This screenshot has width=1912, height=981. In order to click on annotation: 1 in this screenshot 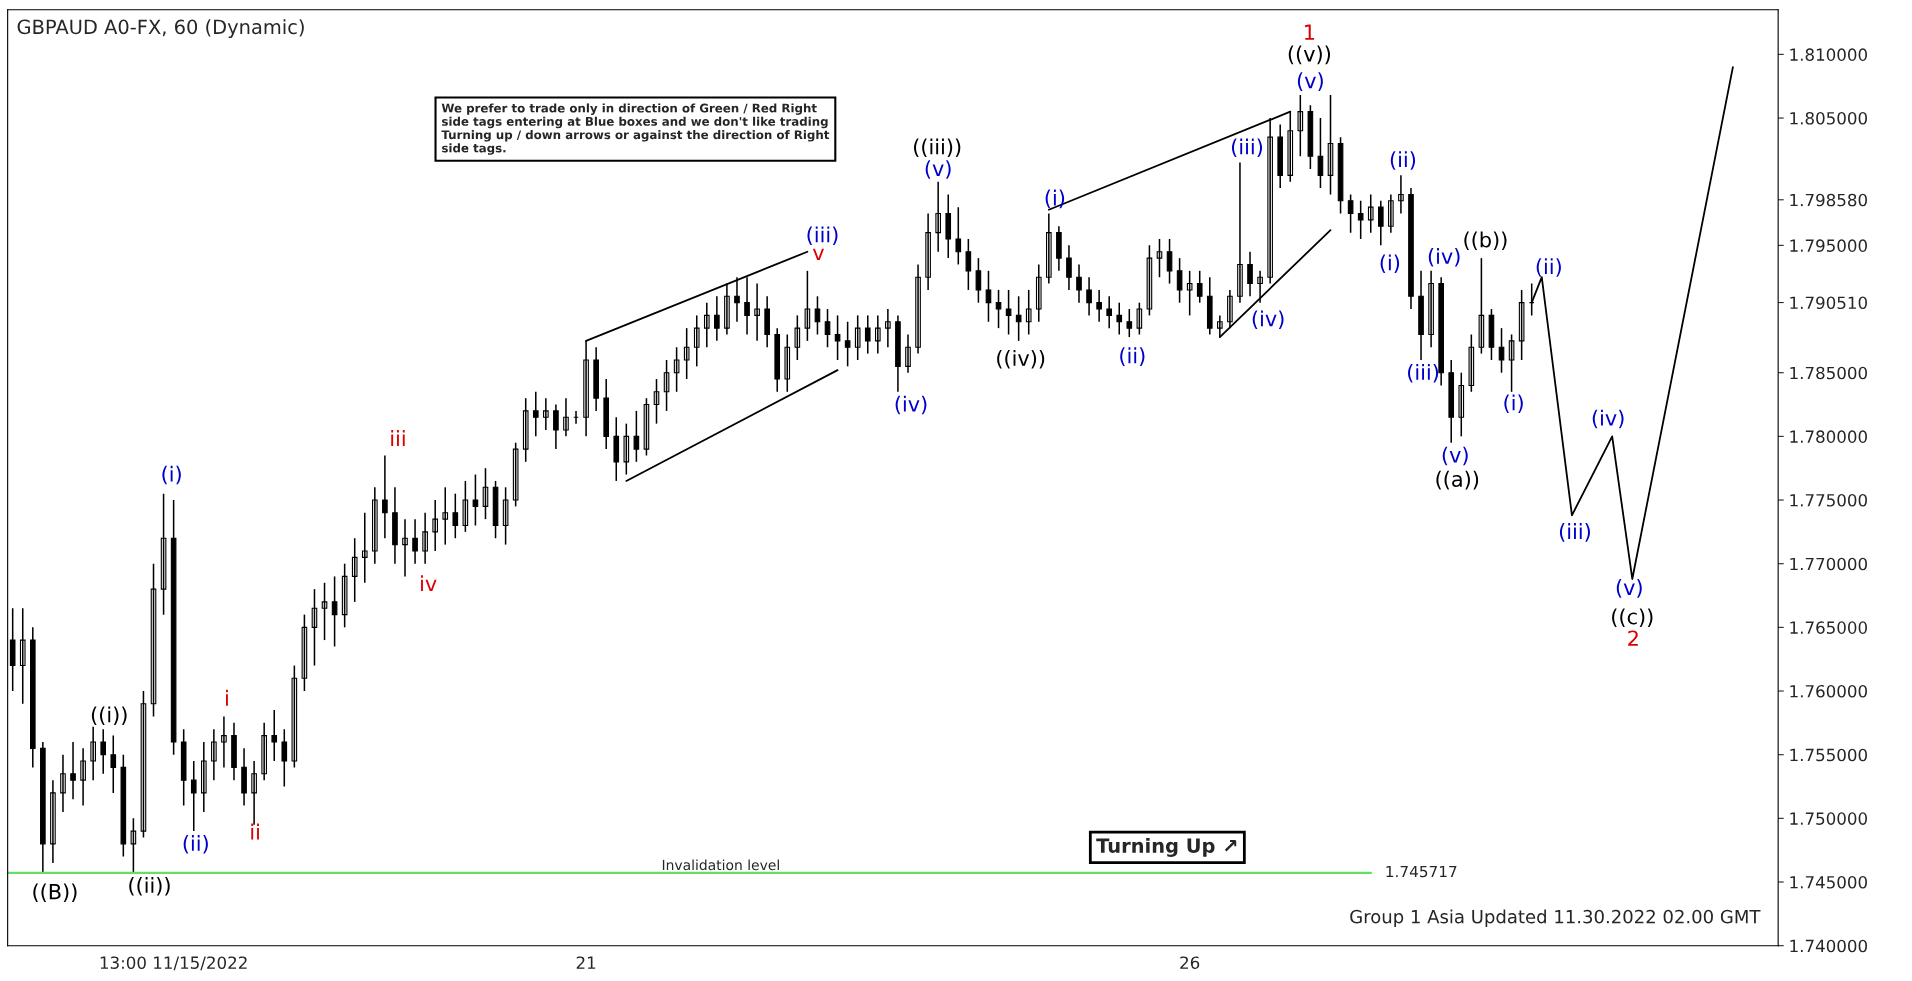, I will do `click(1310, 32)`.